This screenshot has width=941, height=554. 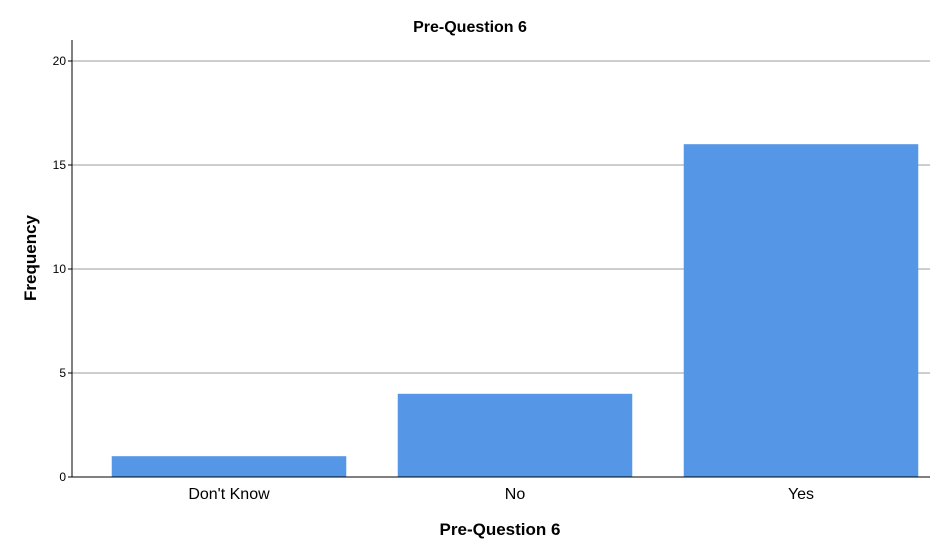 What do you see at coordinates (801, 494) in the screenshot?
I see `x-tick-label: Yes` at bounding box center [801, 494].